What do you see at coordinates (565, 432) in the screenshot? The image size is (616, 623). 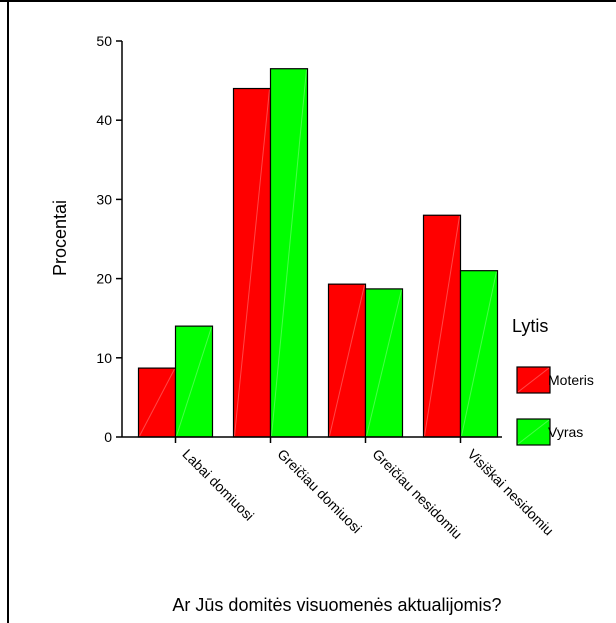 I see `legend-label-vyras: Vyras` at bounding box center [565, 432].